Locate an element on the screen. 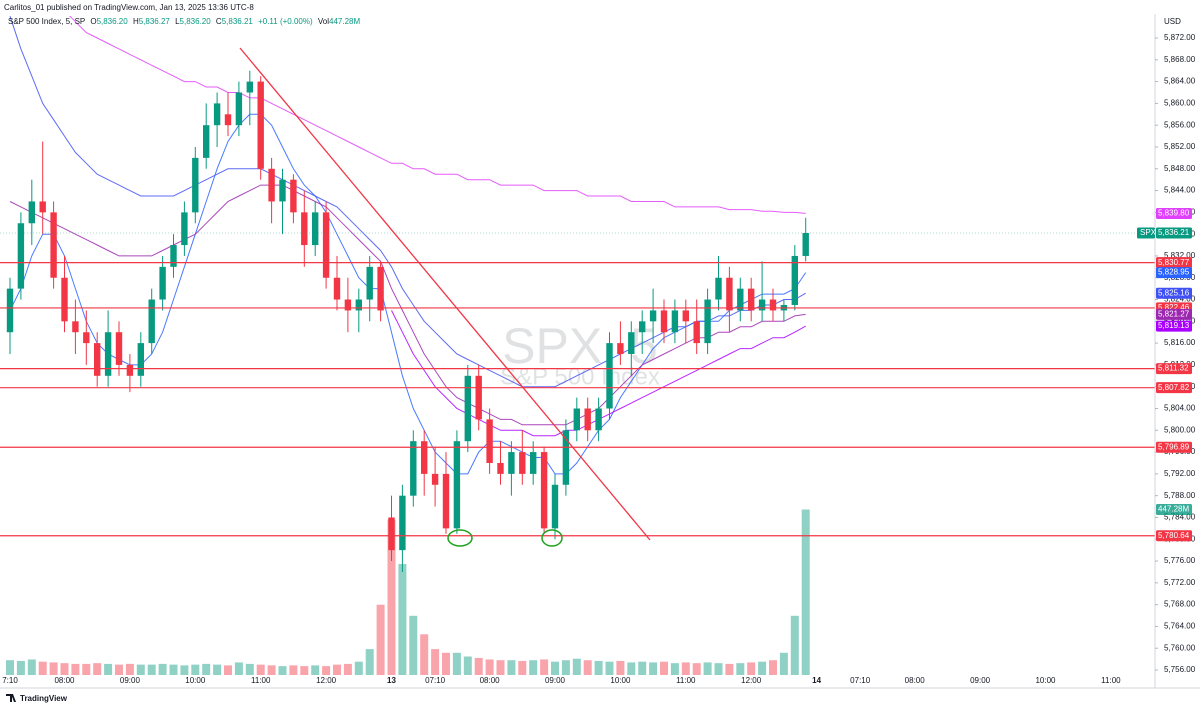 The image size is (1200, 707). legend-key: C is located at coordinates (219, 21).